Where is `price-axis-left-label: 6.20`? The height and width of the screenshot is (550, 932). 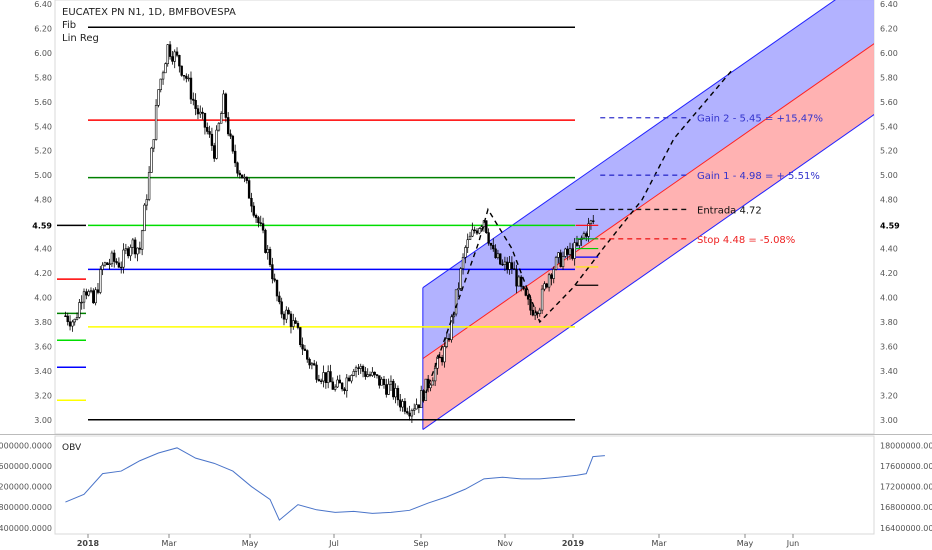 price-axis-left-label: 6.20 is located at coordinates (43, 28).